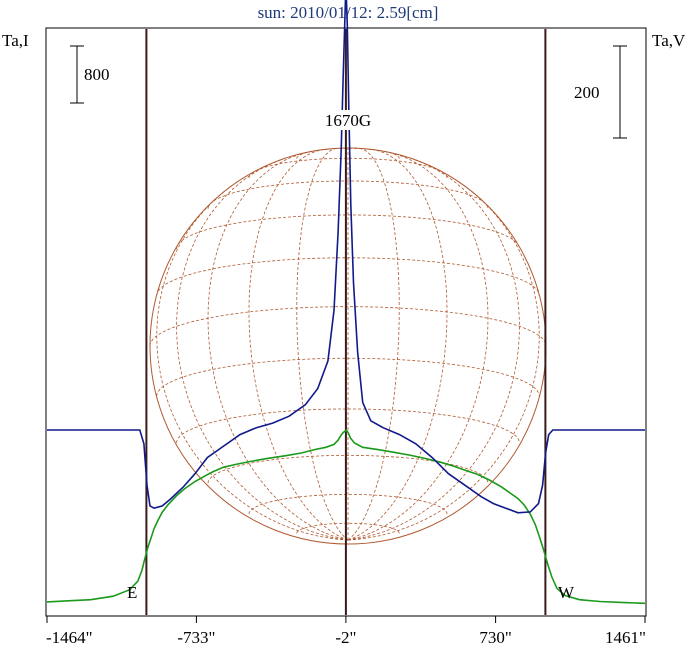 This screenshot has height=654, width=696. I want to click on peak-annotation: 1670G, so click(348, 120).